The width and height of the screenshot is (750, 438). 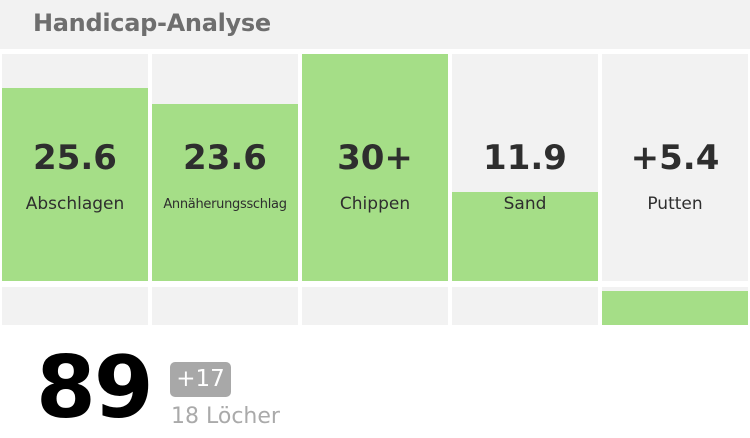 I want to click on category-label: Putten, so click(x=675, y=204).